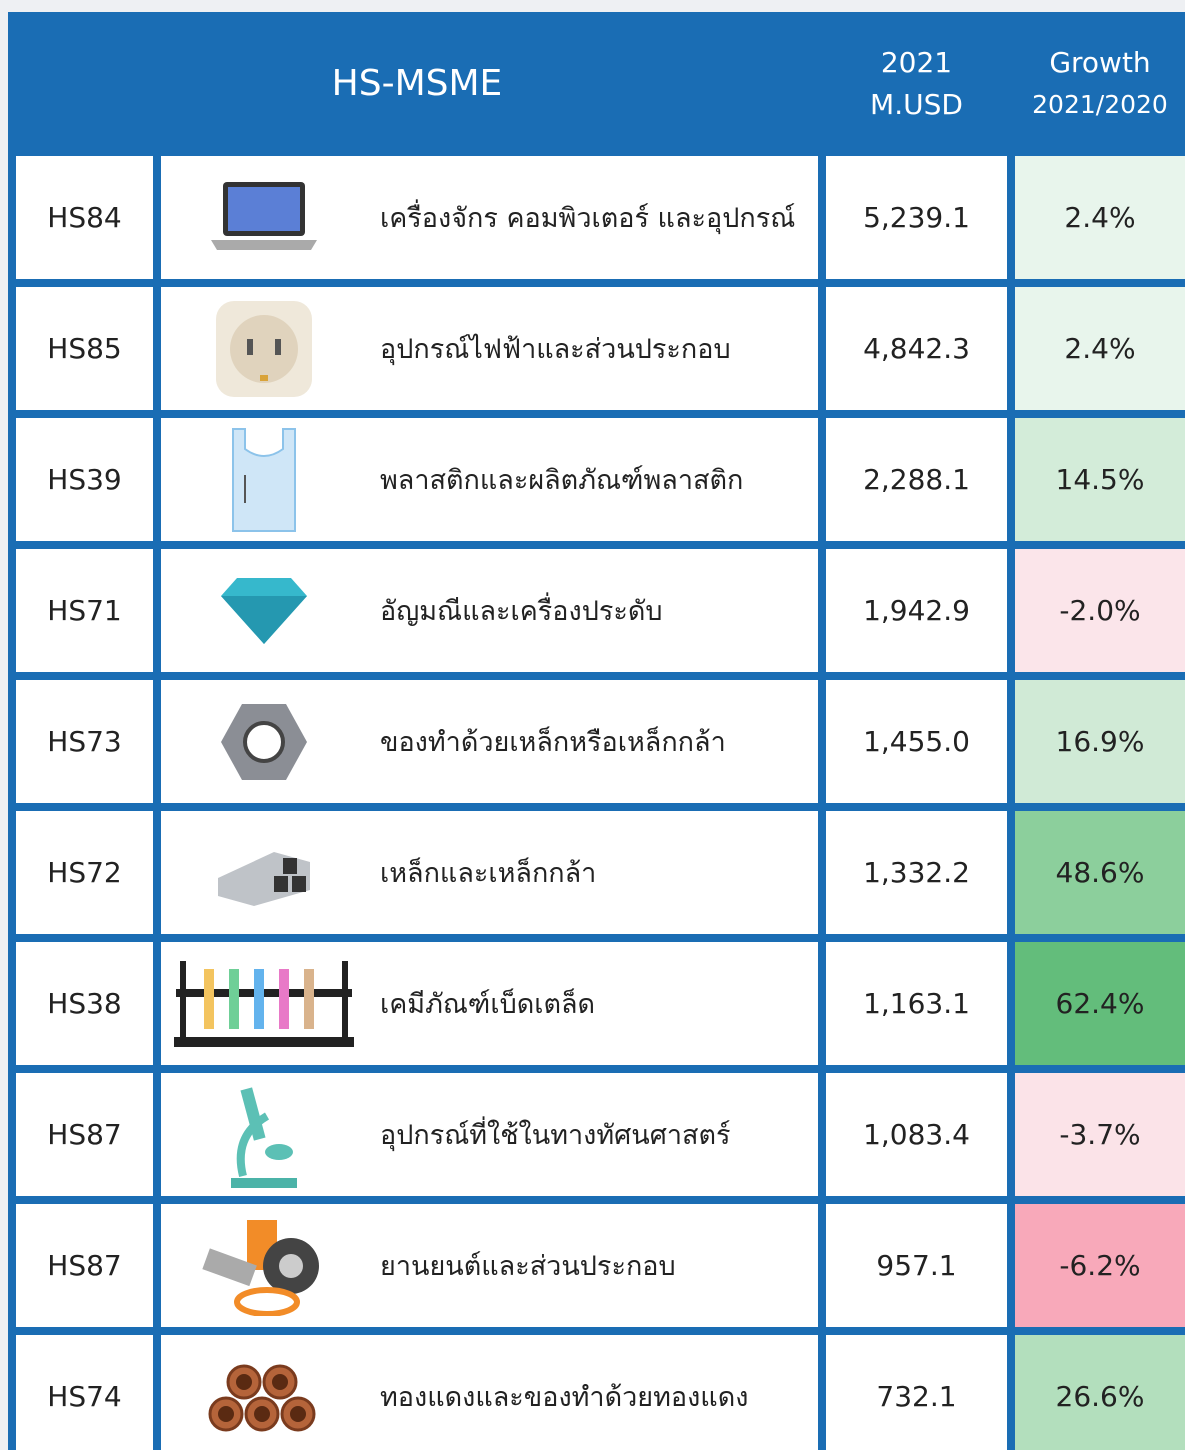 The height and width of the screenshot is (1450, 1185). I want to click on growth: 14.5%, so click(1100, 479).